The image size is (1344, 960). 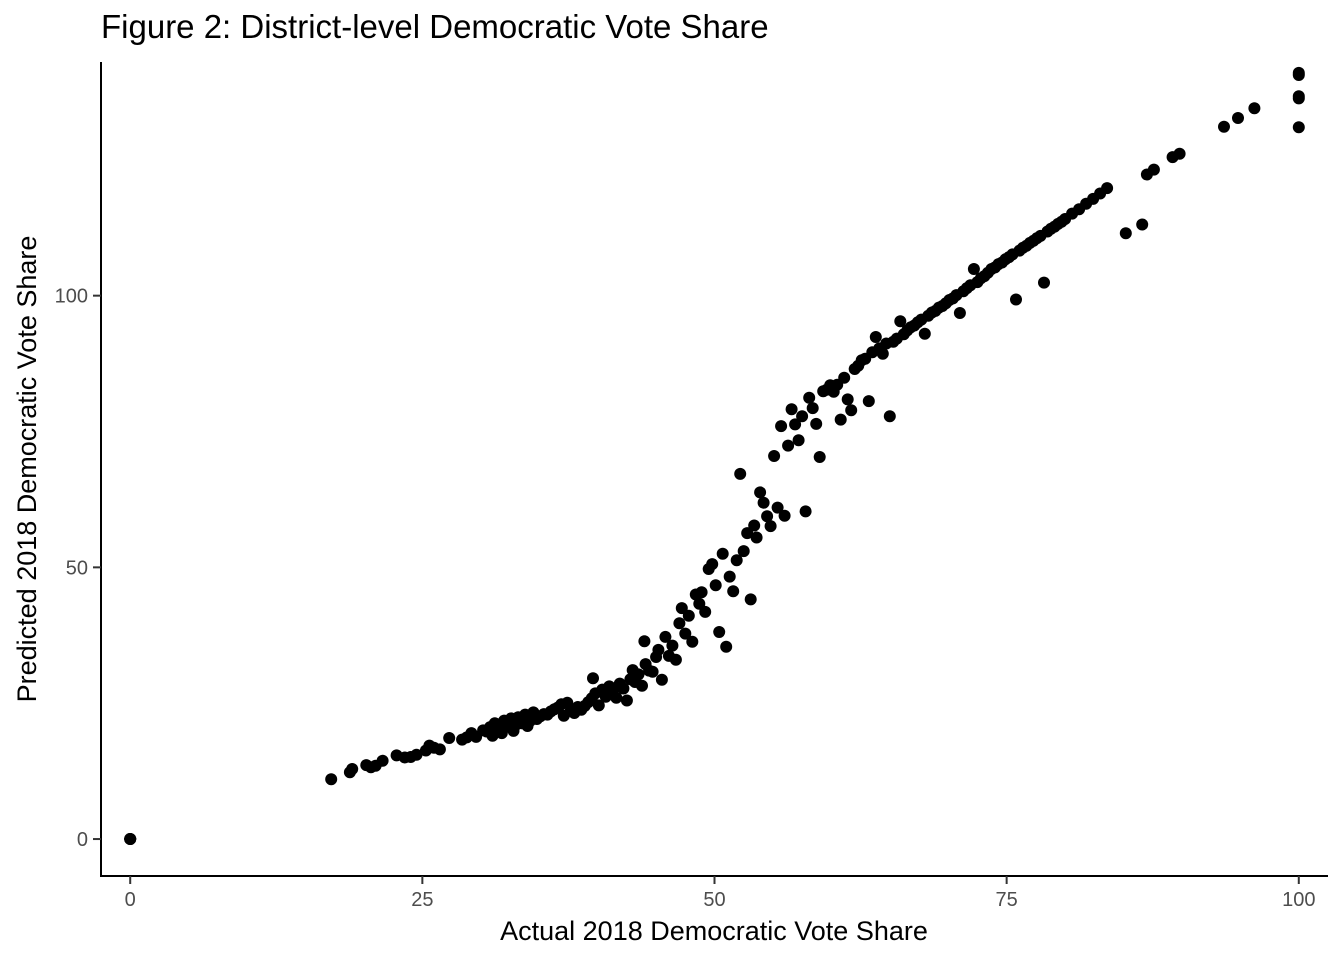 What do you see at coordinates (27, 469) in the screenshot?
I see `y-axis-title: Predicted 2018 Democratic Vote Share` at bounding box center [27, 469].